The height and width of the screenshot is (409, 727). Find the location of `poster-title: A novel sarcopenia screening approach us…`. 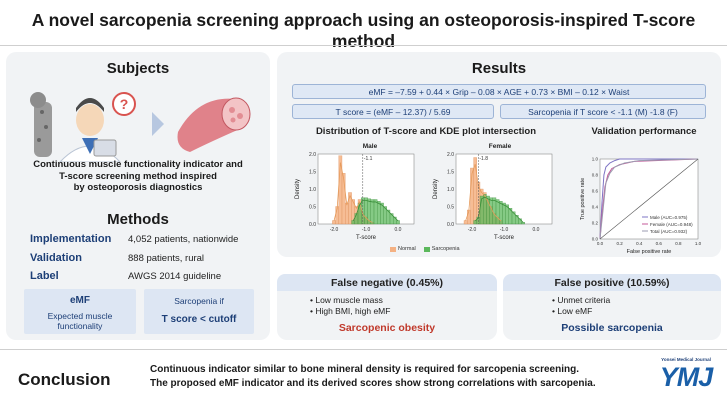

poster-title: A novel sarcopenia screening approach us… is located at coordinates (363, 30).